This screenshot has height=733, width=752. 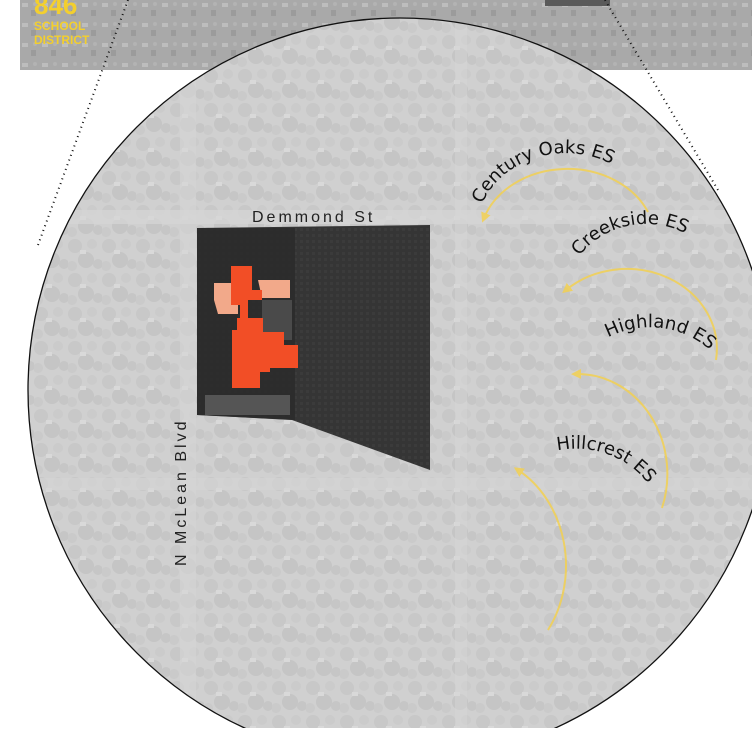 What do you see at coordinates (181, 493) in the screenshot?
I see `street-label-mclean: N McLean Blvd` at bounding box center [181, 493].